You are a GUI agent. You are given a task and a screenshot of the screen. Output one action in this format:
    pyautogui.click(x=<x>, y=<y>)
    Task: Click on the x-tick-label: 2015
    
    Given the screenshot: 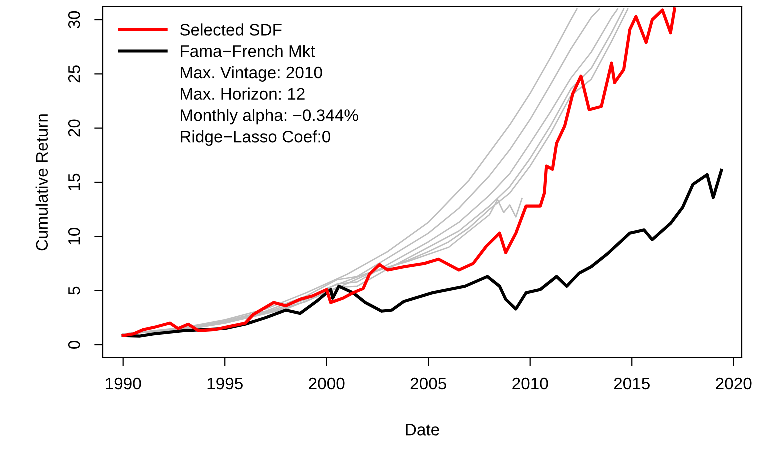 What is the action you would take?
    pyautogui.click(x=632, y=384)
    